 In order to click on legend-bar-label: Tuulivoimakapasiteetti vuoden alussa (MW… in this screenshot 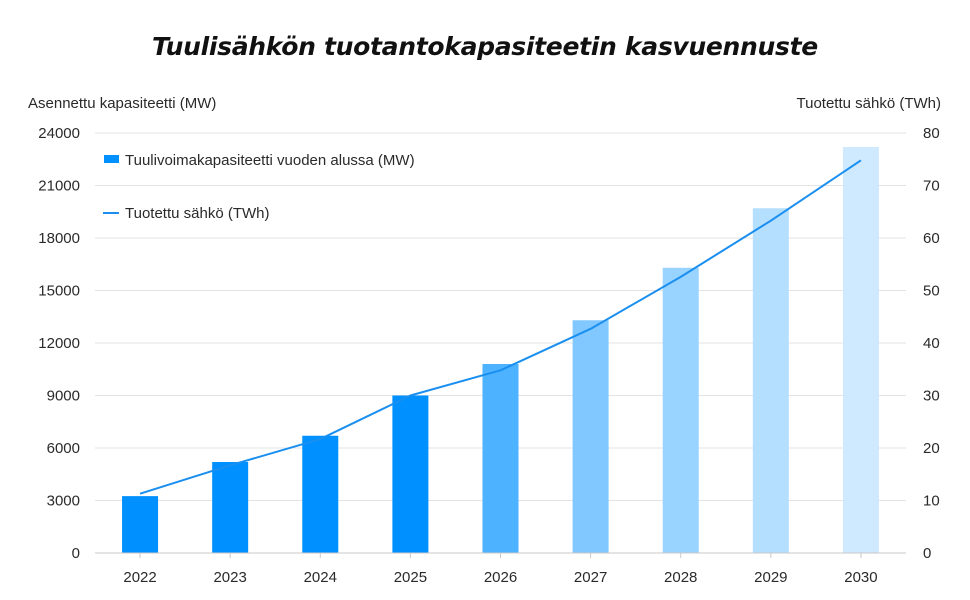, I will do `click(270, 160)`.